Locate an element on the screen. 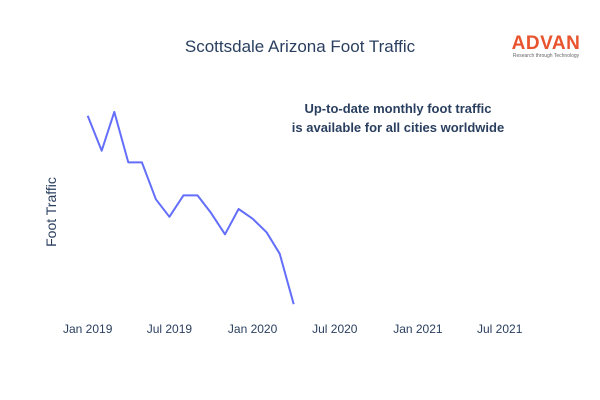  x-tick-label: Jan 2021 is located at coordinates (418, 329).